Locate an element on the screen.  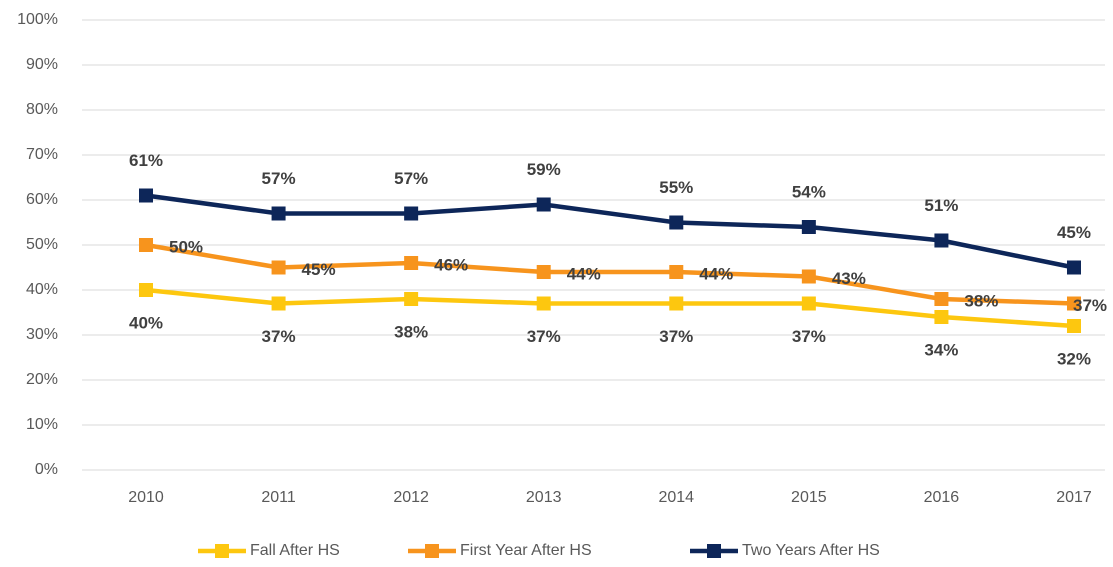
data-label: 32% is located at coordinates (1074, 358).